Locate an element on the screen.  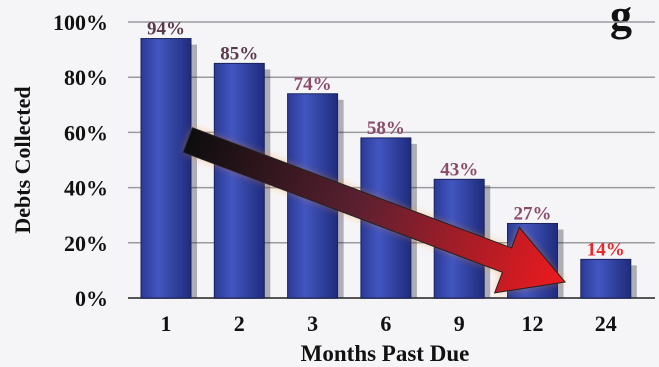
x-axis-label: Months Past Due is located at coordinates (385, 353).